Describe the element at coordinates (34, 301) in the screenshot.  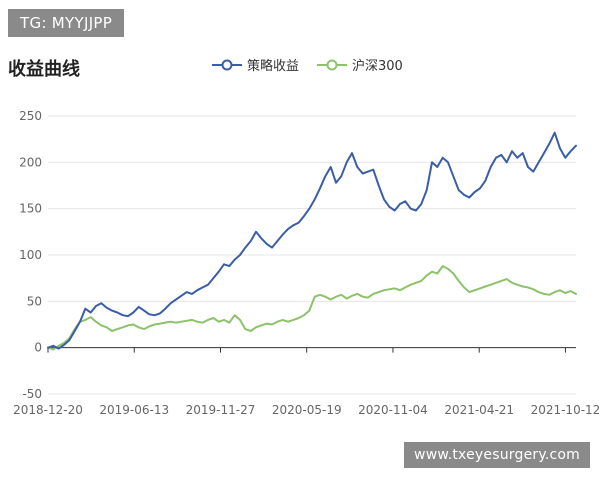
I see `y-tick-label: 50` at that location.